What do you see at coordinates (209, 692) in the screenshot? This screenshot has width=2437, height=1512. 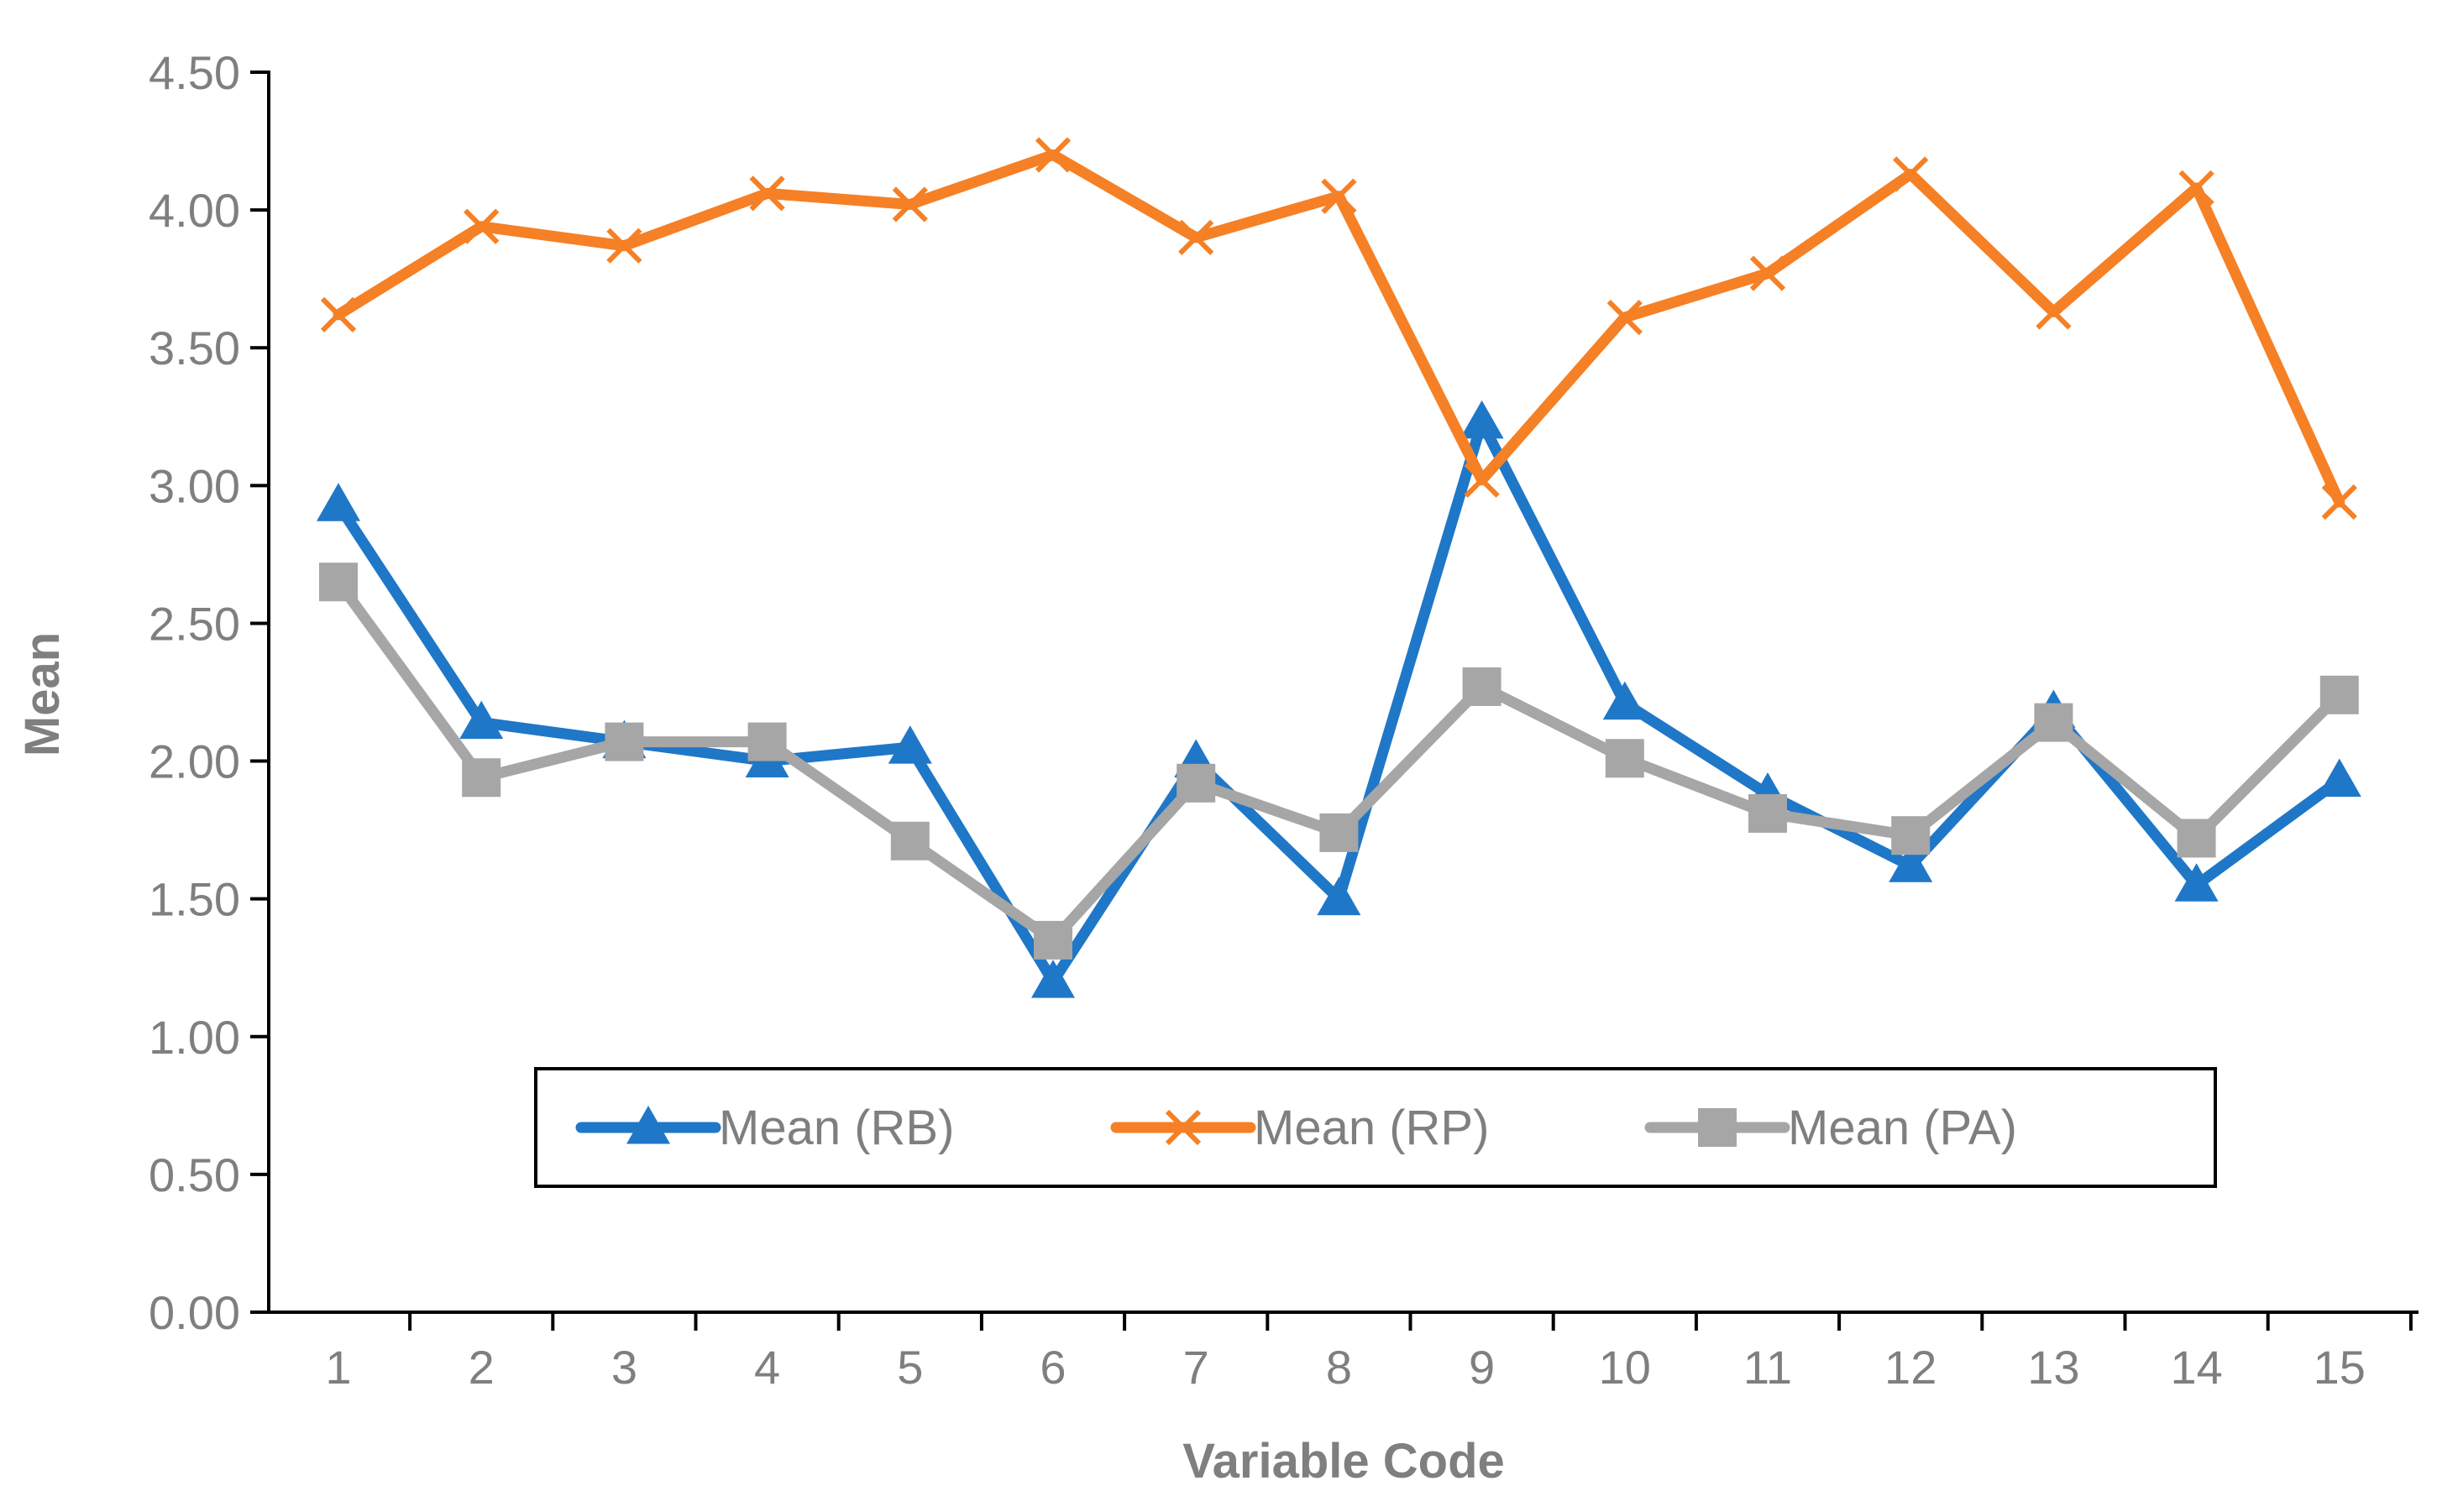 I see `y-axis-ticks: 0.00 0.50 1.00 1.50 2.00 2.50 3.00 3.50 4.00 4.50` at bounding box center [209, 692].